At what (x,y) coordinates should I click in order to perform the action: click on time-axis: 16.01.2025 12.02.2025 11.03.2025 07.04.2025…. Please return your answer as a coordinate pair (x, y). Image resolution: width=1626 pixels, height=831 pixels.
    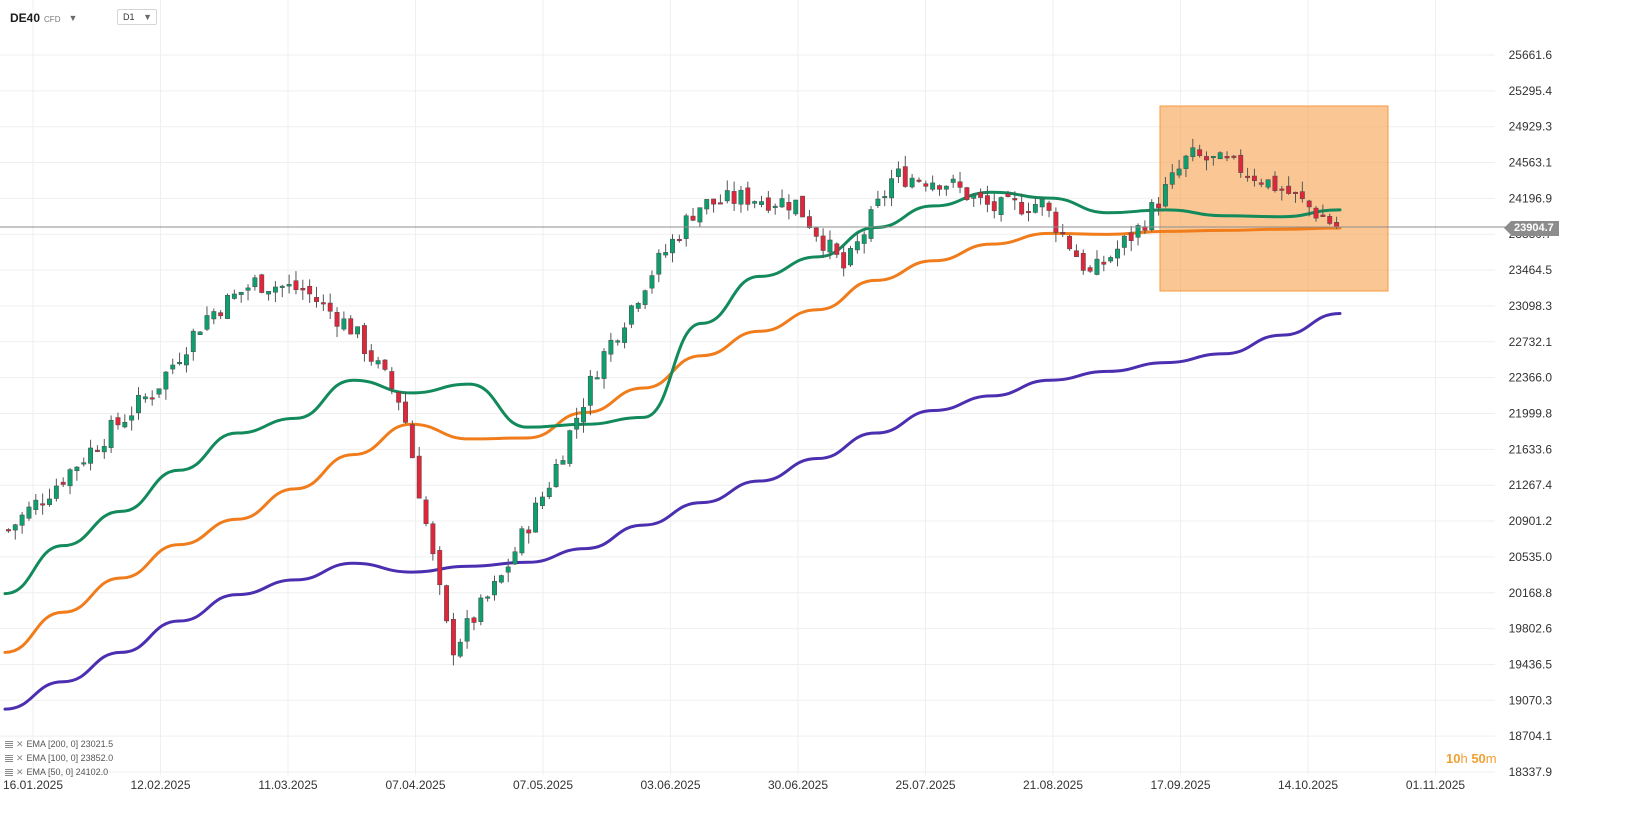
    Looking at the image, I should click on (734, 785).